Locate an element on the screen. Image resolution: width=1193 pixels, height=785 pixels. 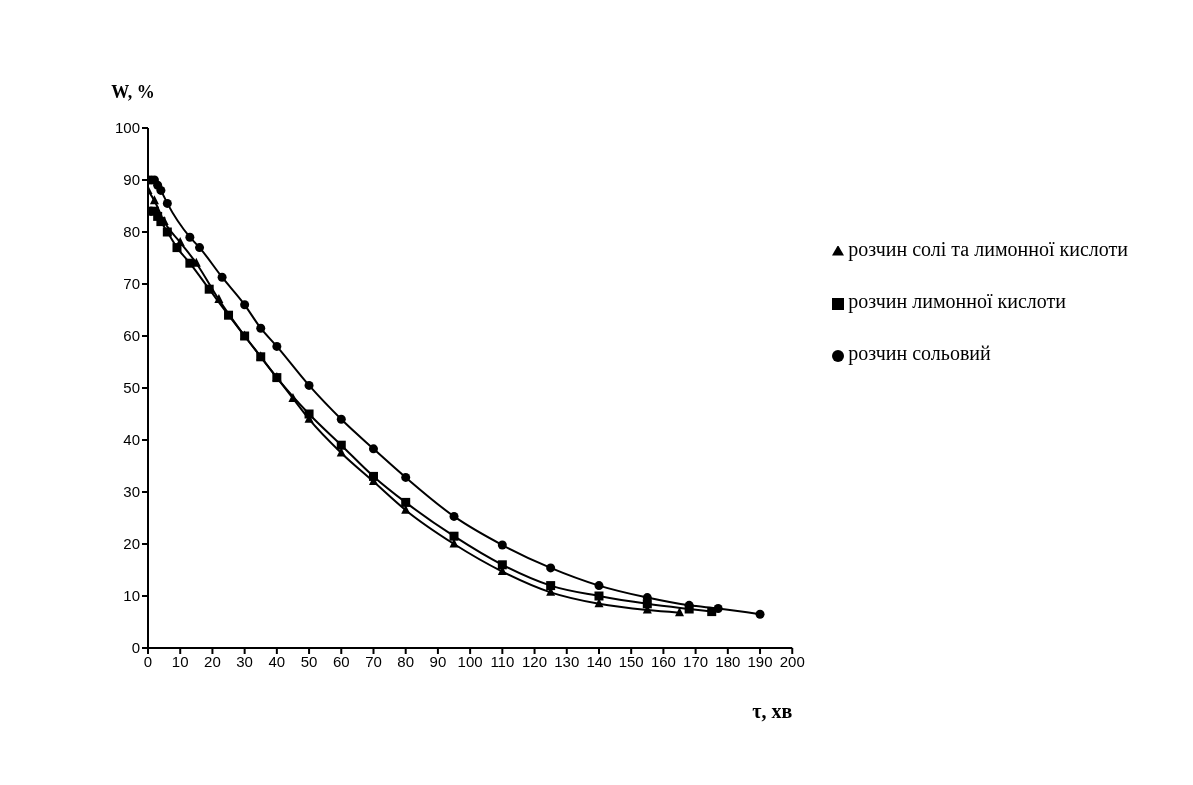
y-tick-label: 30 is located at coordinates (131, 492).